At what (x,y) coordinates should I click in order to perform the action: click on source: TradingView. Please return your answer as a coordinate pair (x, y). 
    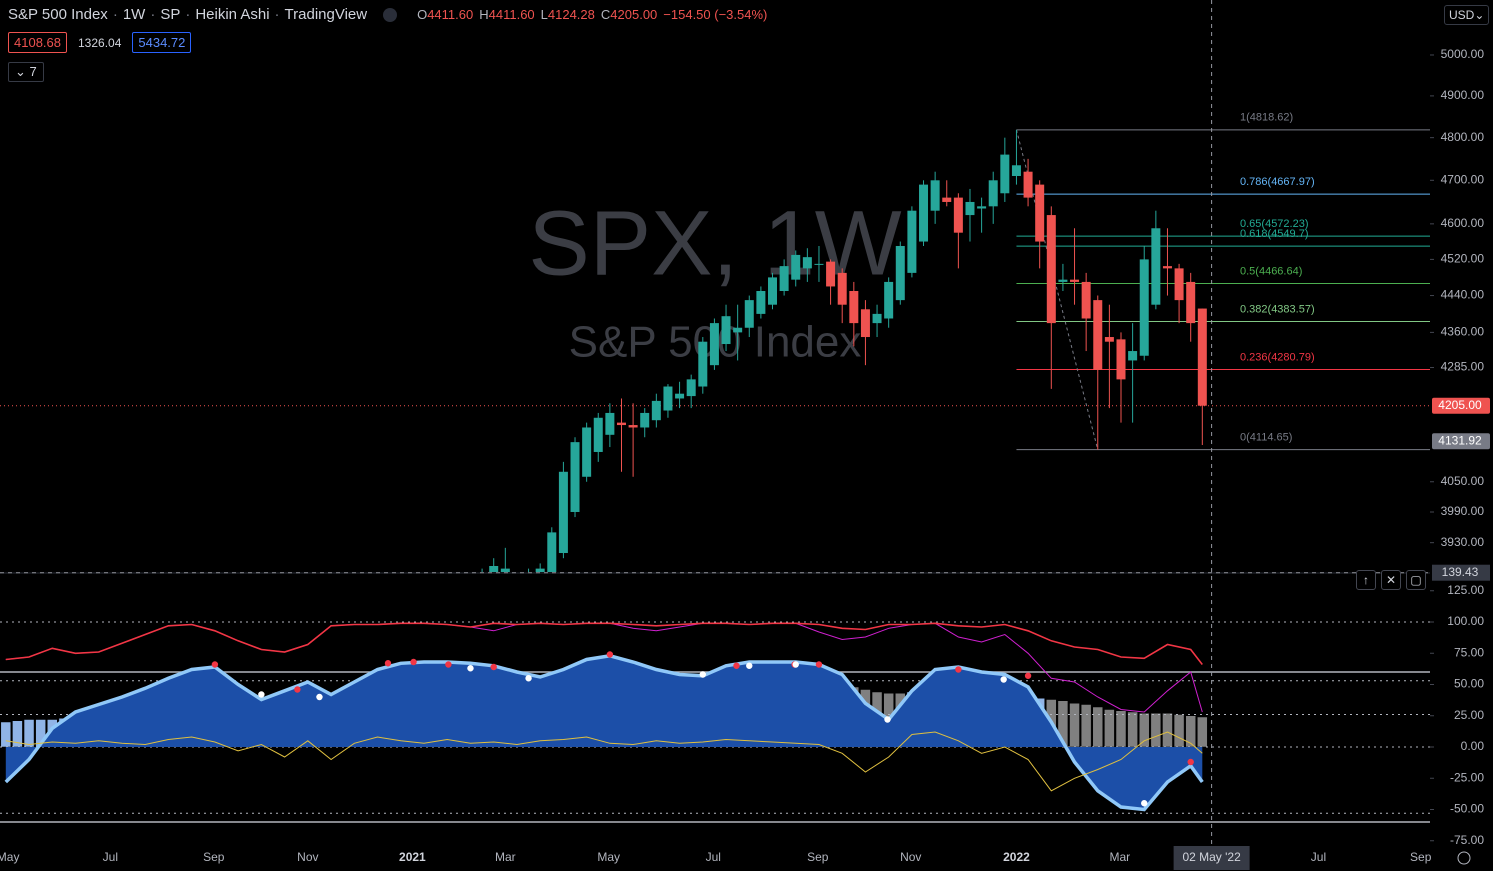
    Looking at the image, I should click on (326, 14).